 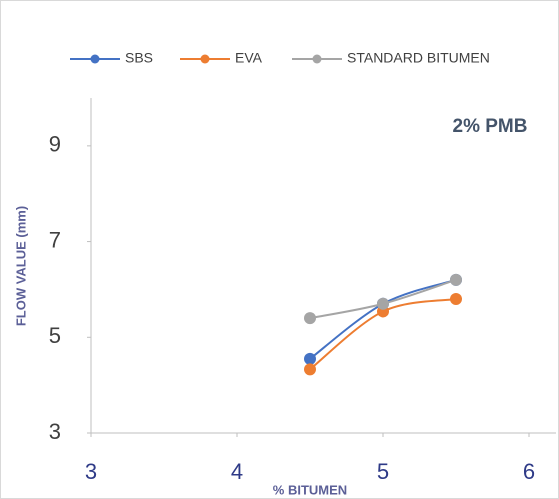 What do you see at coordinates (55, 431) in the screenshot?
I see `y-tick-label: 3` at bounding box center [55, 431].